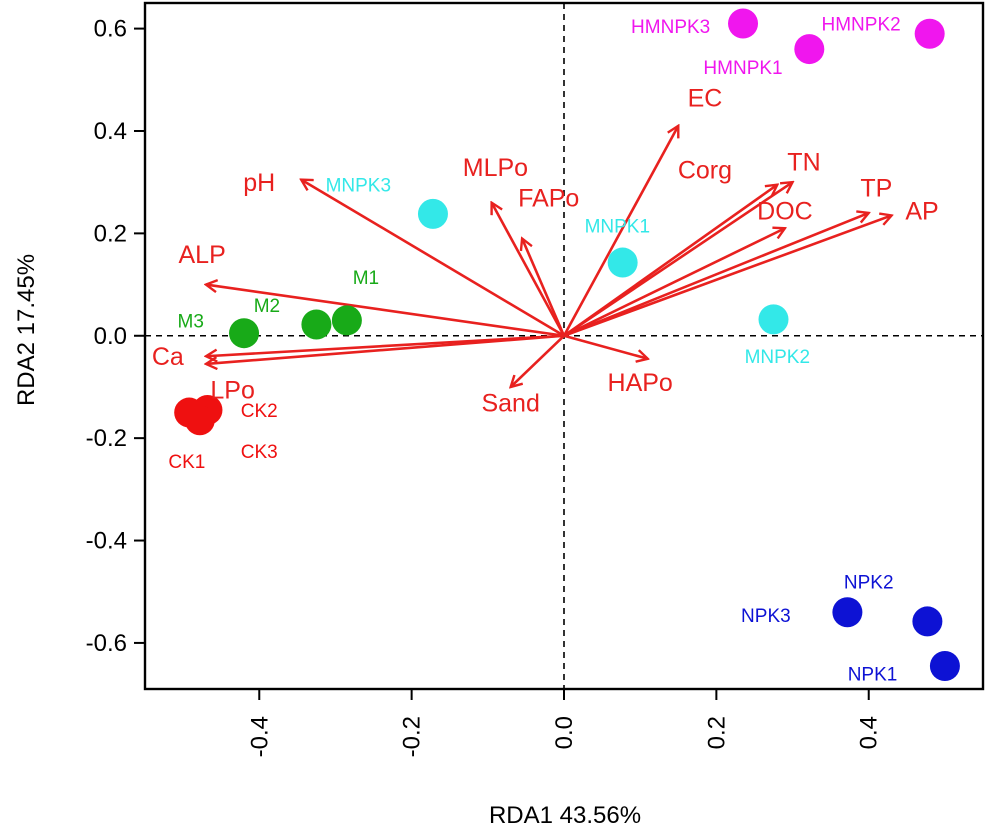  I want to click on sample-point-mnpk1, so click(622, 262).